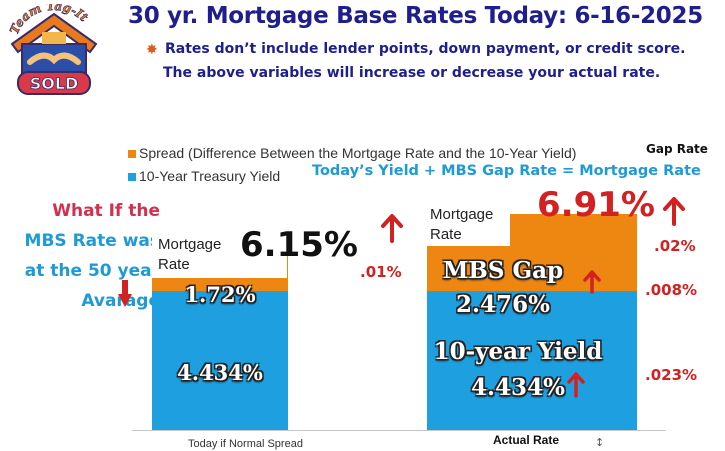  I want to click on change-total-today: .01%, so click(381, 272).